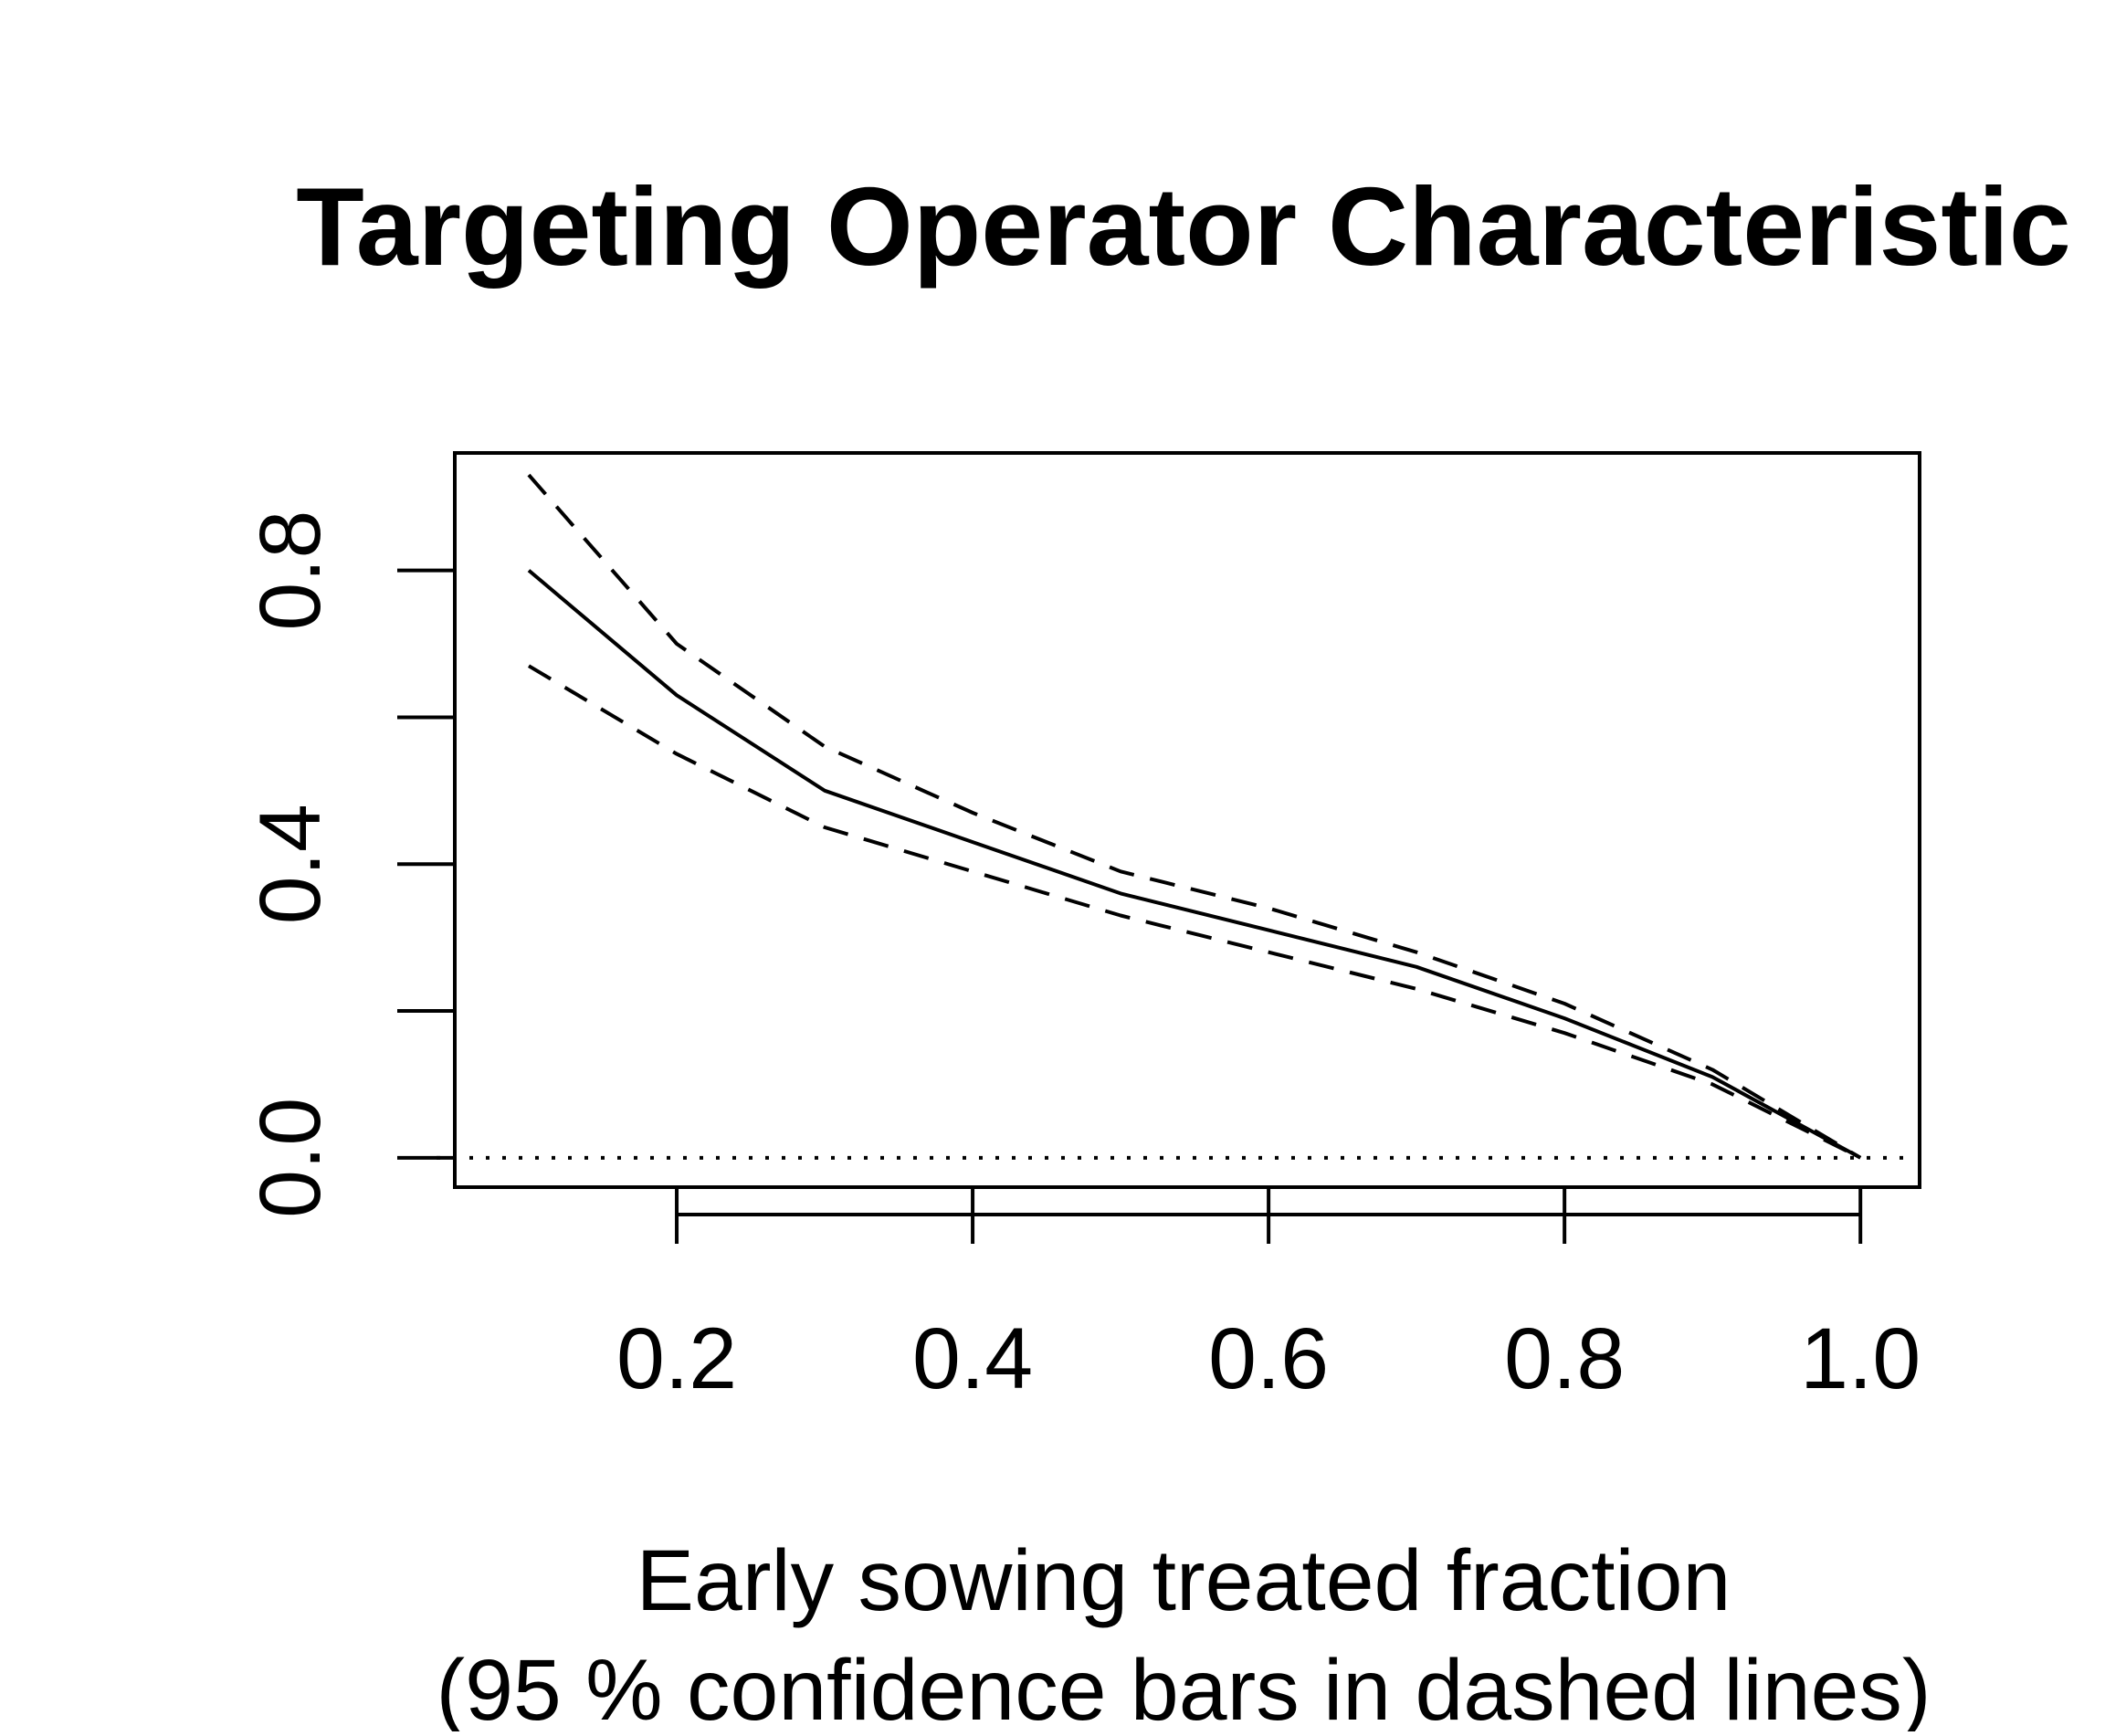  I want to click on y-tick-label: 0.4, so click(290, 864).